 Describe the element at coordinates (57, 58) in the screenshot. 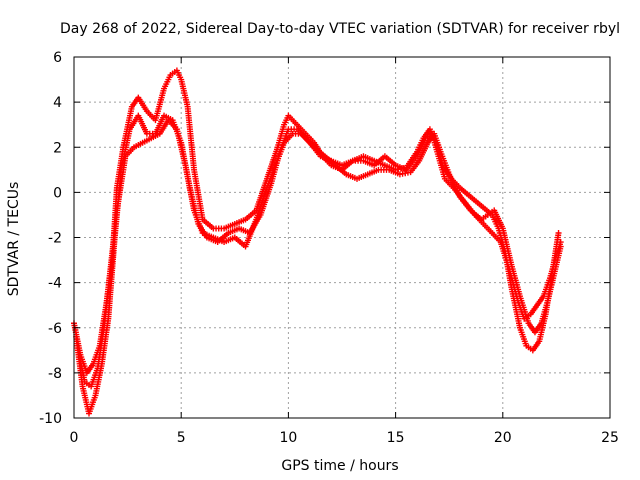

I see `y-tick-label: 6` at that location.